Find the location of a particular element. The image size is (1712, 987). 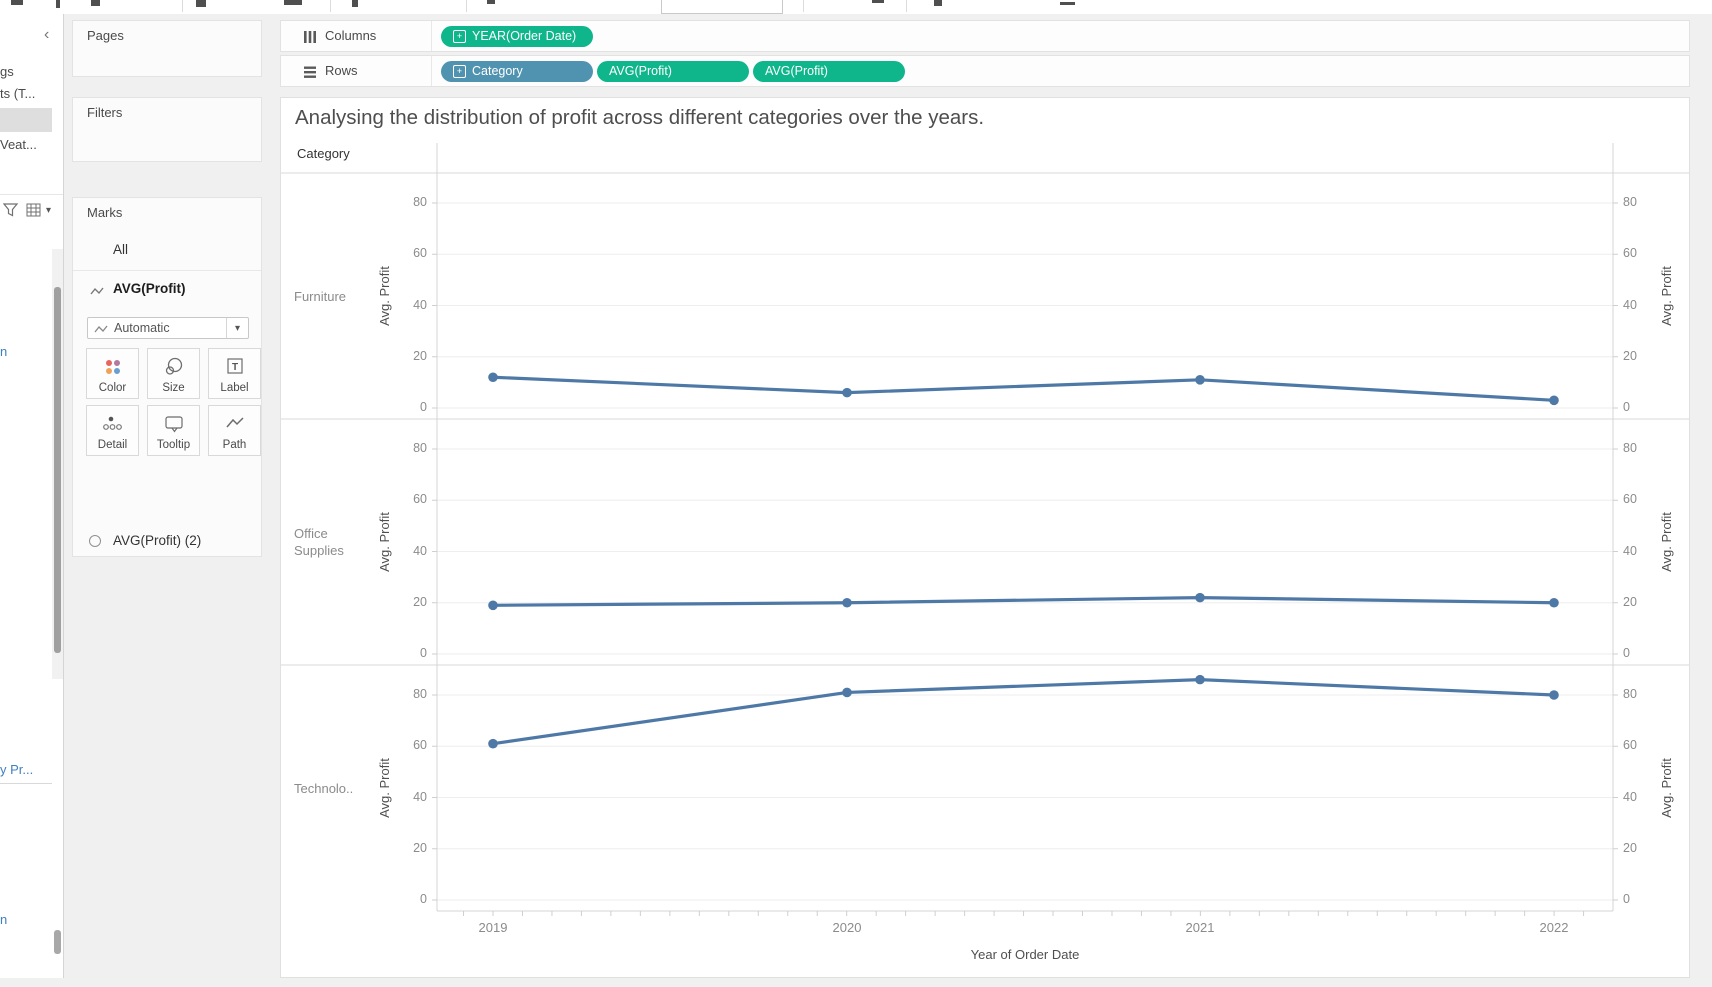

pane-divider is located at coordinates (31, 194).